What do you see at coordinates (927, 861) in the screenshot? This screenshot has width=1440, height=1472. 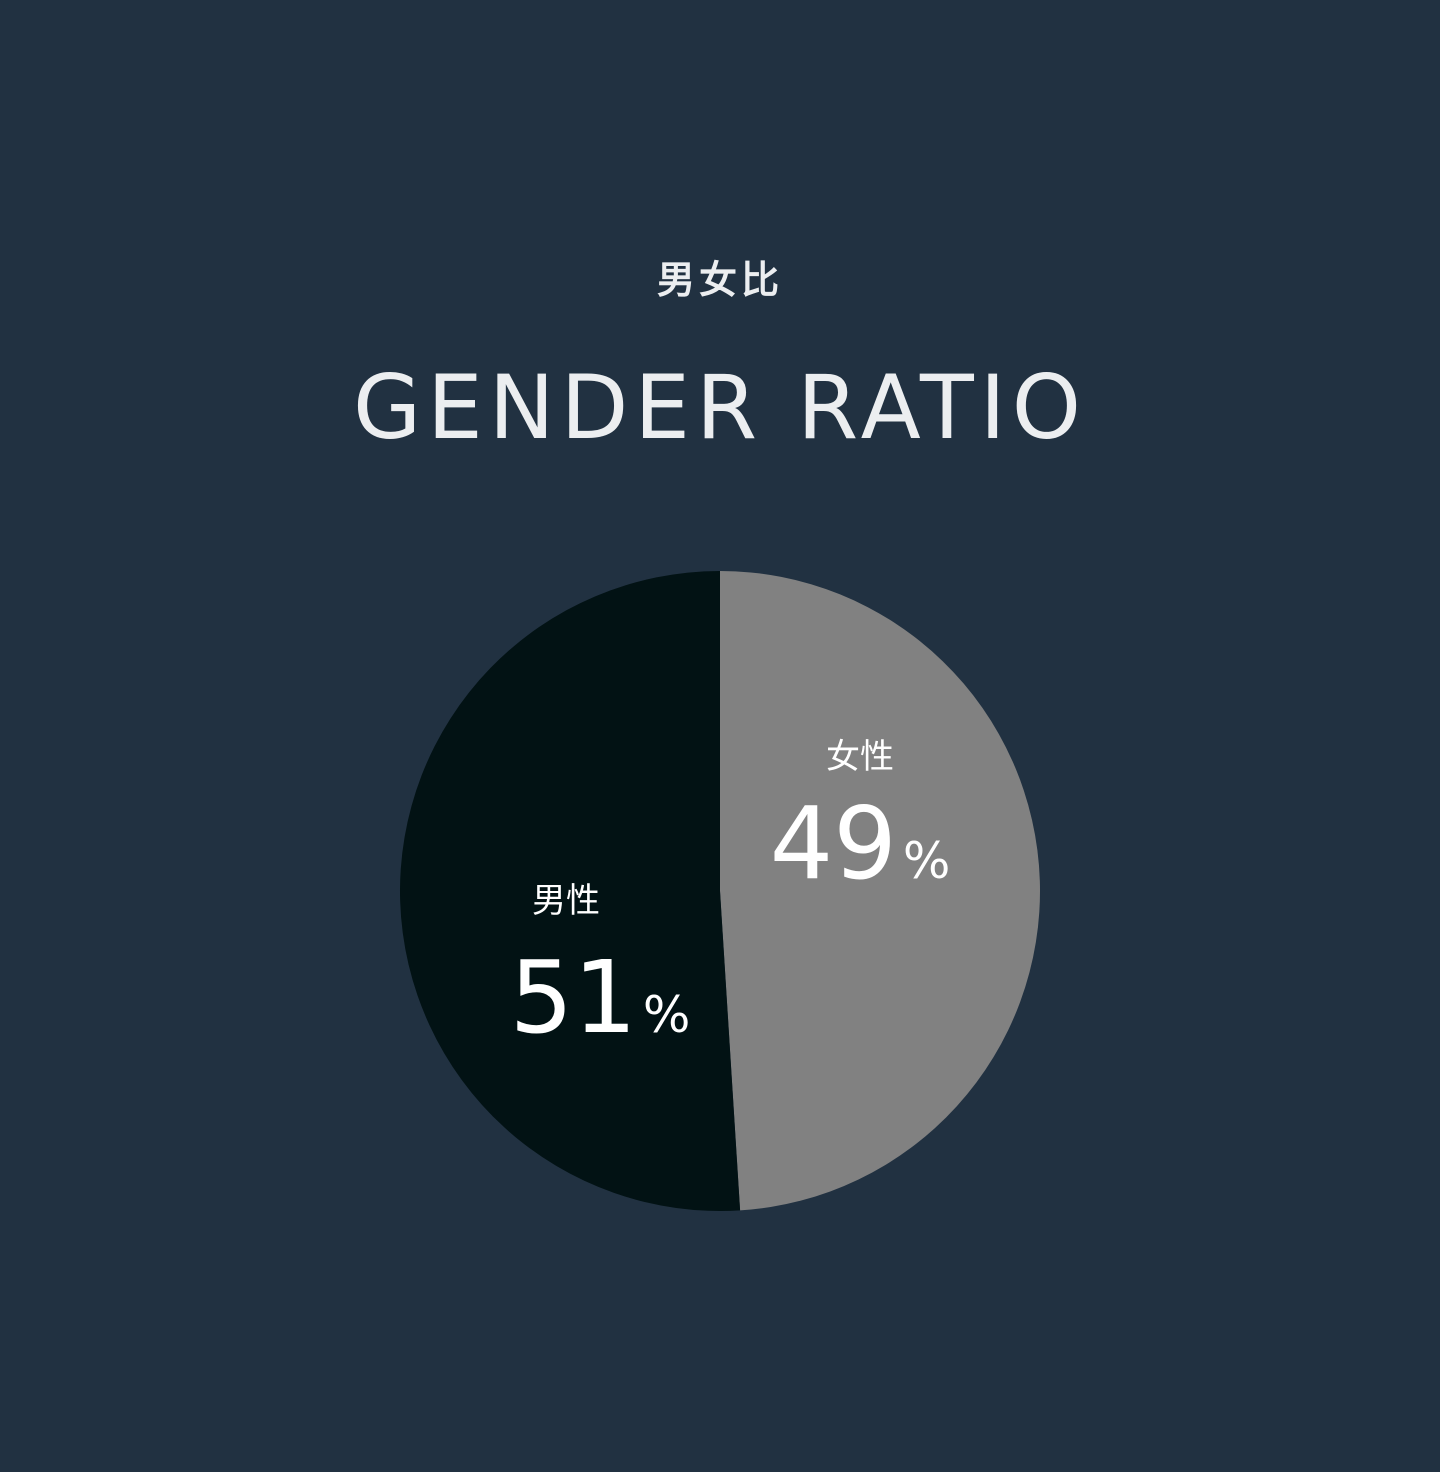 I see `female-slice-value-unit: %` at bounding box center [927, 861].